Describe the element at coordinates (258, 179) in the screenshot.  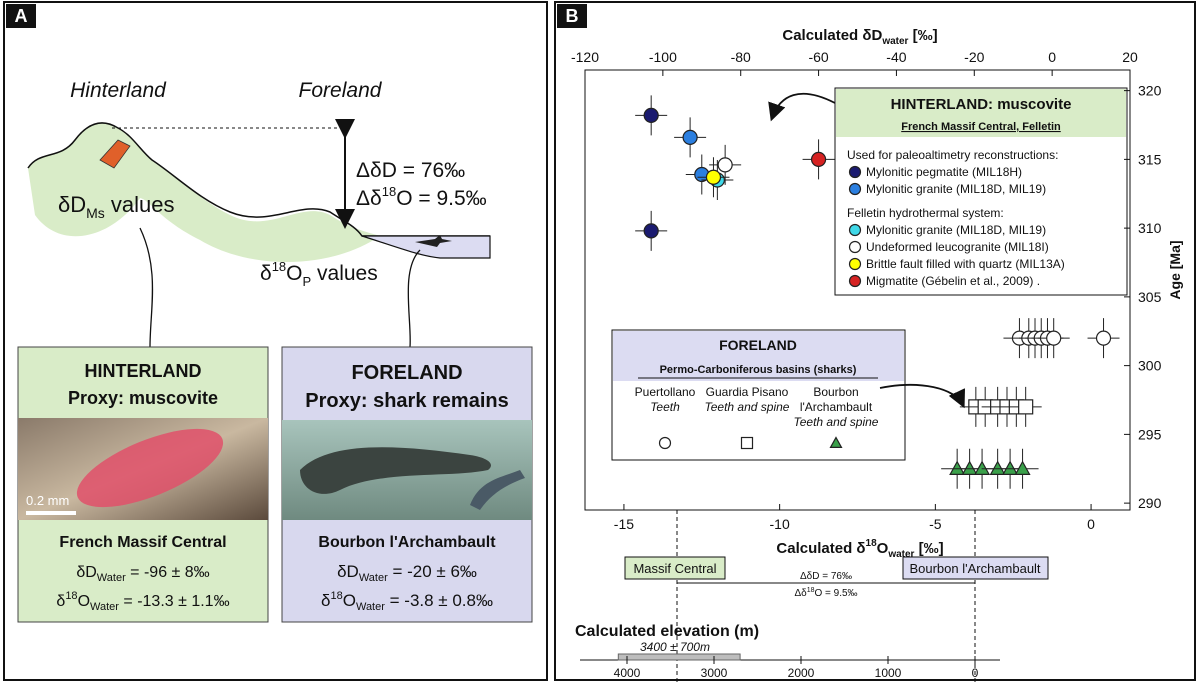
I see `topography` at that location.